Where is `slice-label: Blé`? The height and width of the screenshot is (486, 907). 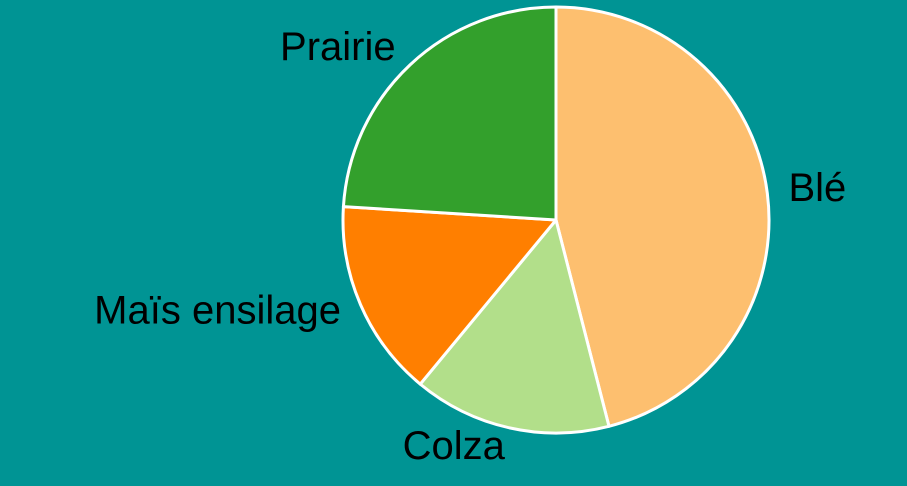 slice-label: Blé is located at coordinates (817, 188).